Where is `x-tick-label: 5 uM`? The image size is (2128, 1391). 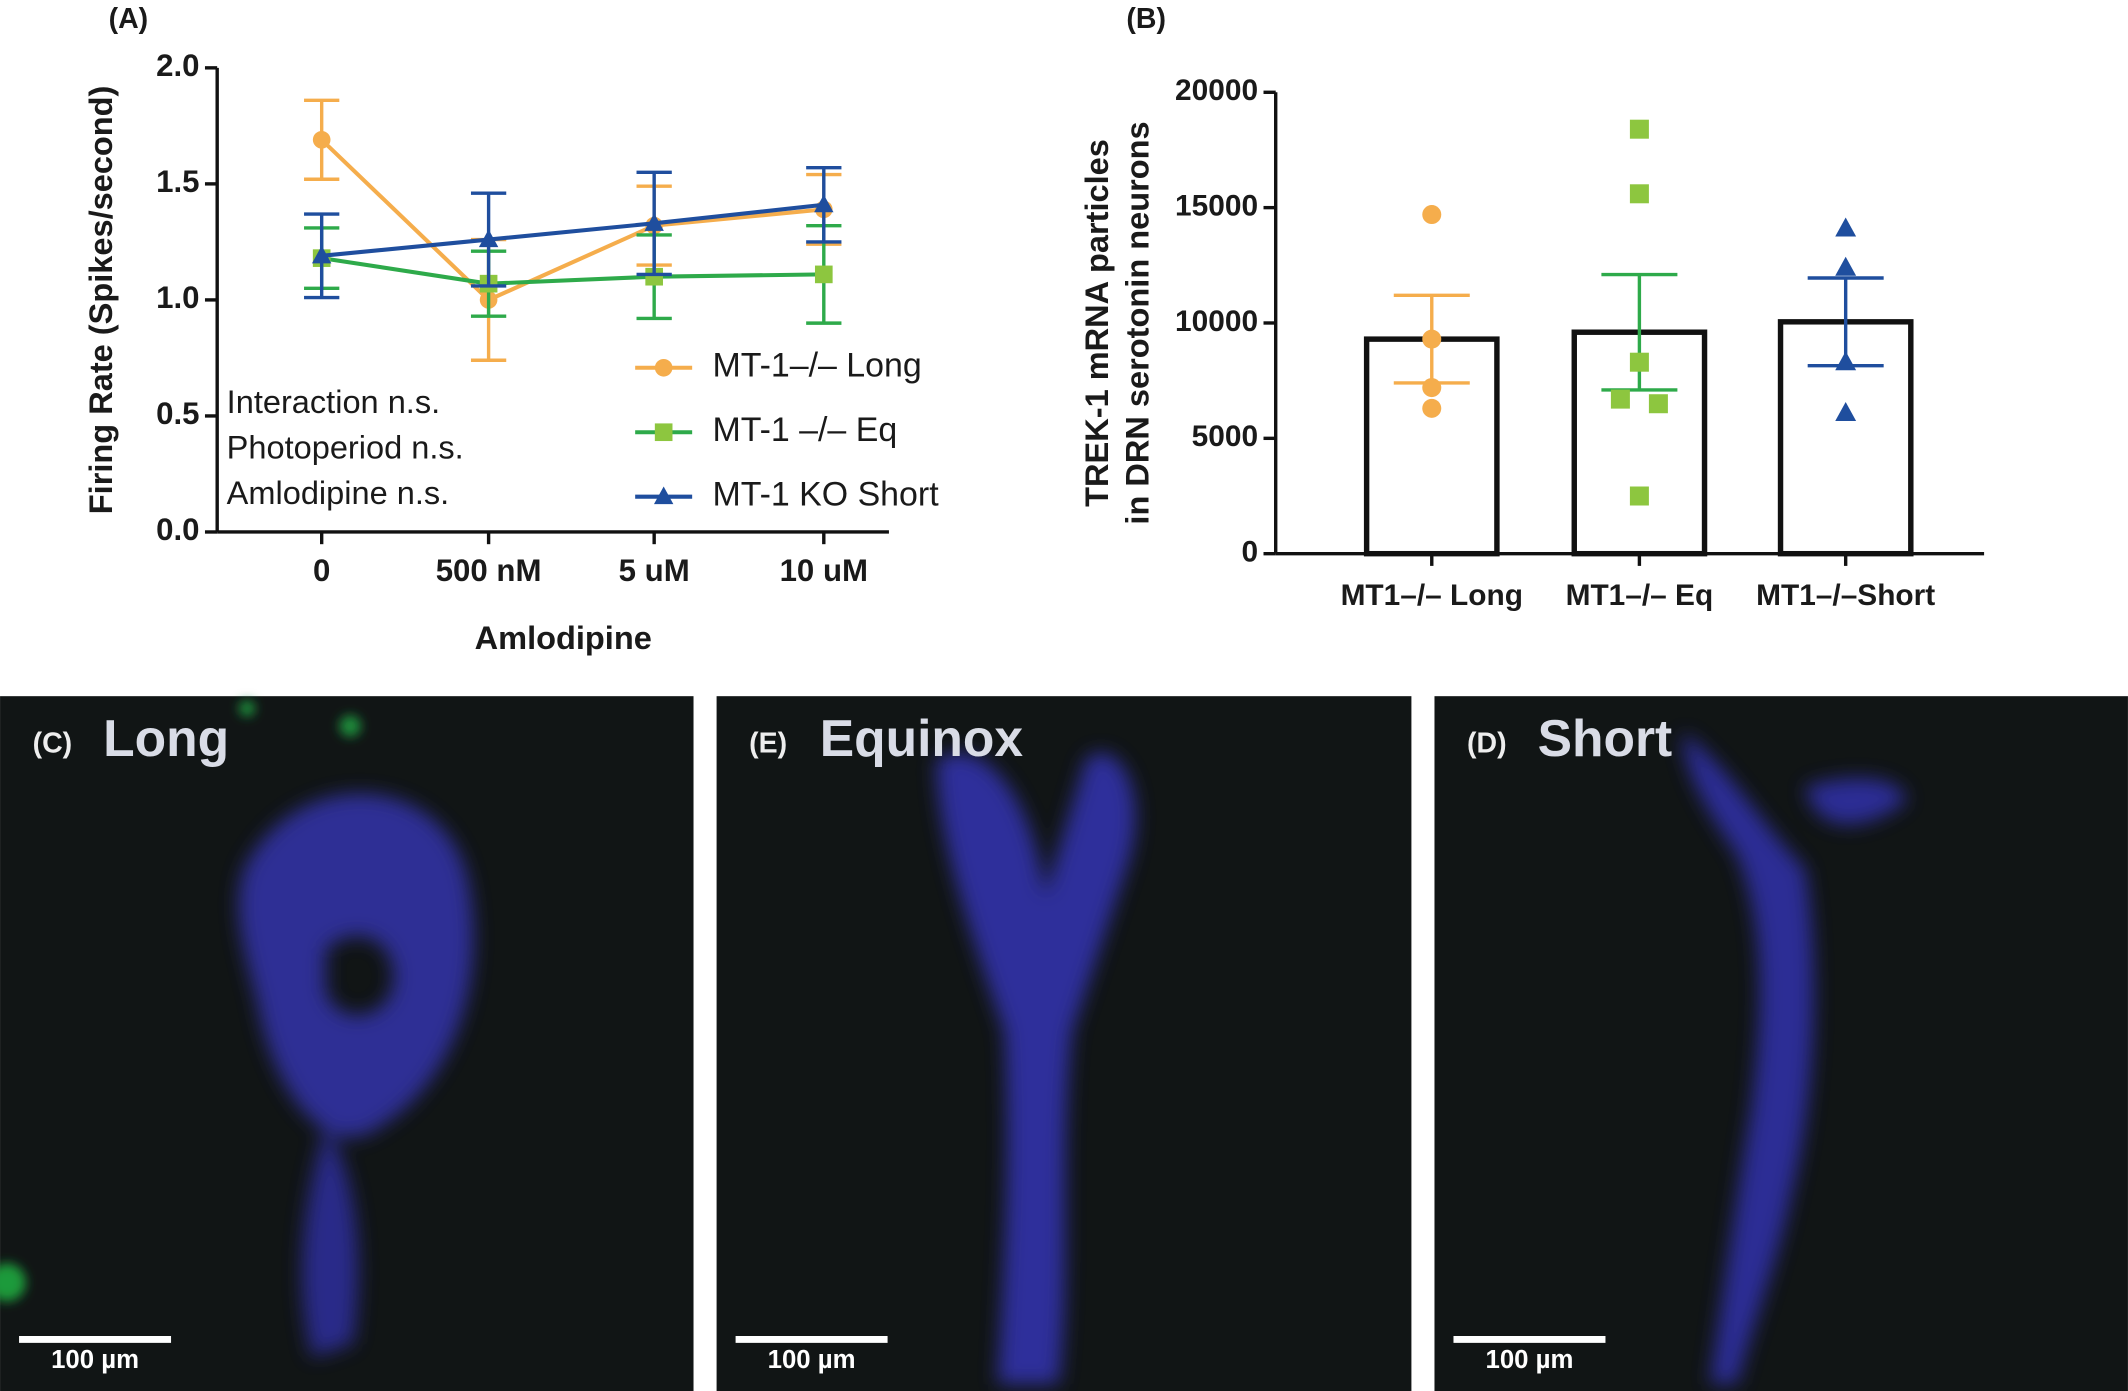 x-tick-label: 5 uM is located at coordinates (654, 570).